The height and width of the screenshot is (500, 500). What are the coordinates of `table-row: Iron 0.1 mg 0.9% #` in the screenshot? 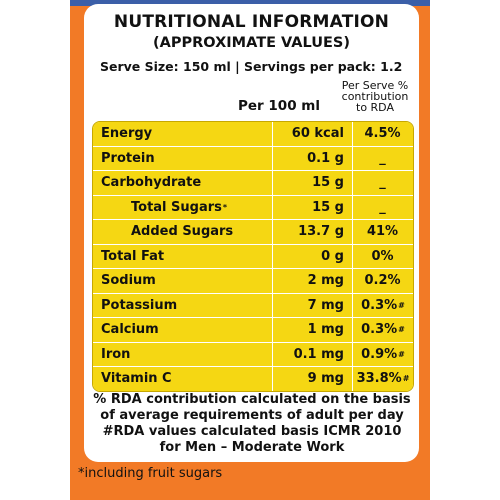 It's located at (253, 354).